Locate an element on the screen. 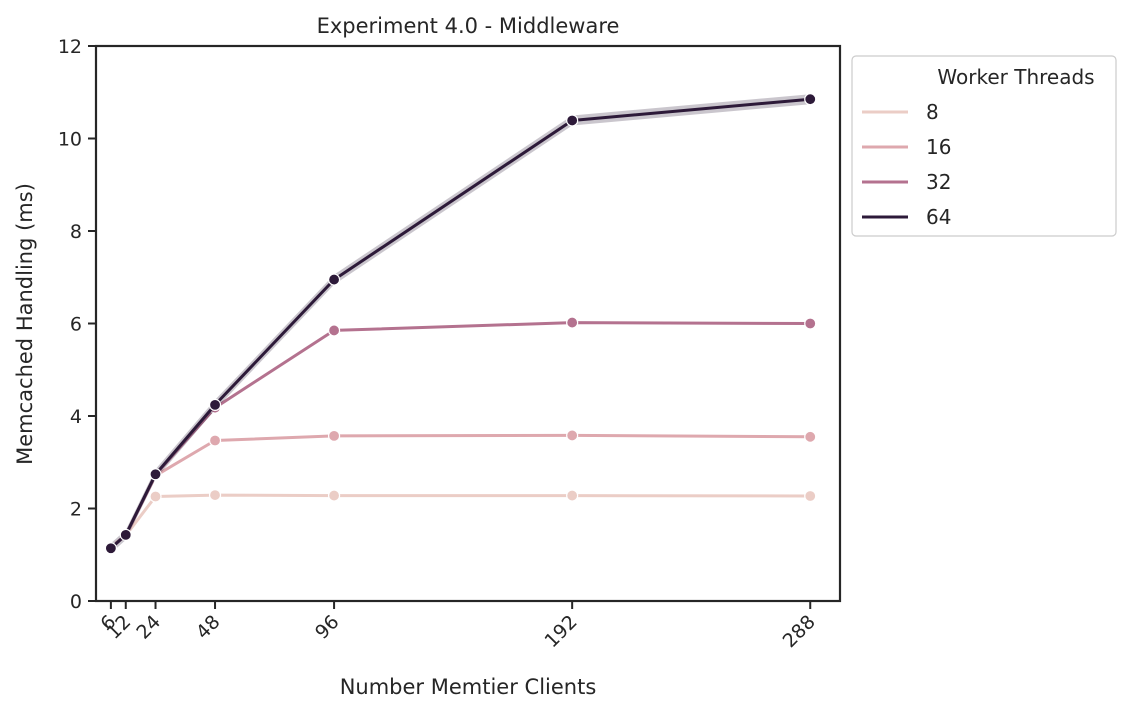  y-tick-label: 2 is located at coordinates (76, 510).